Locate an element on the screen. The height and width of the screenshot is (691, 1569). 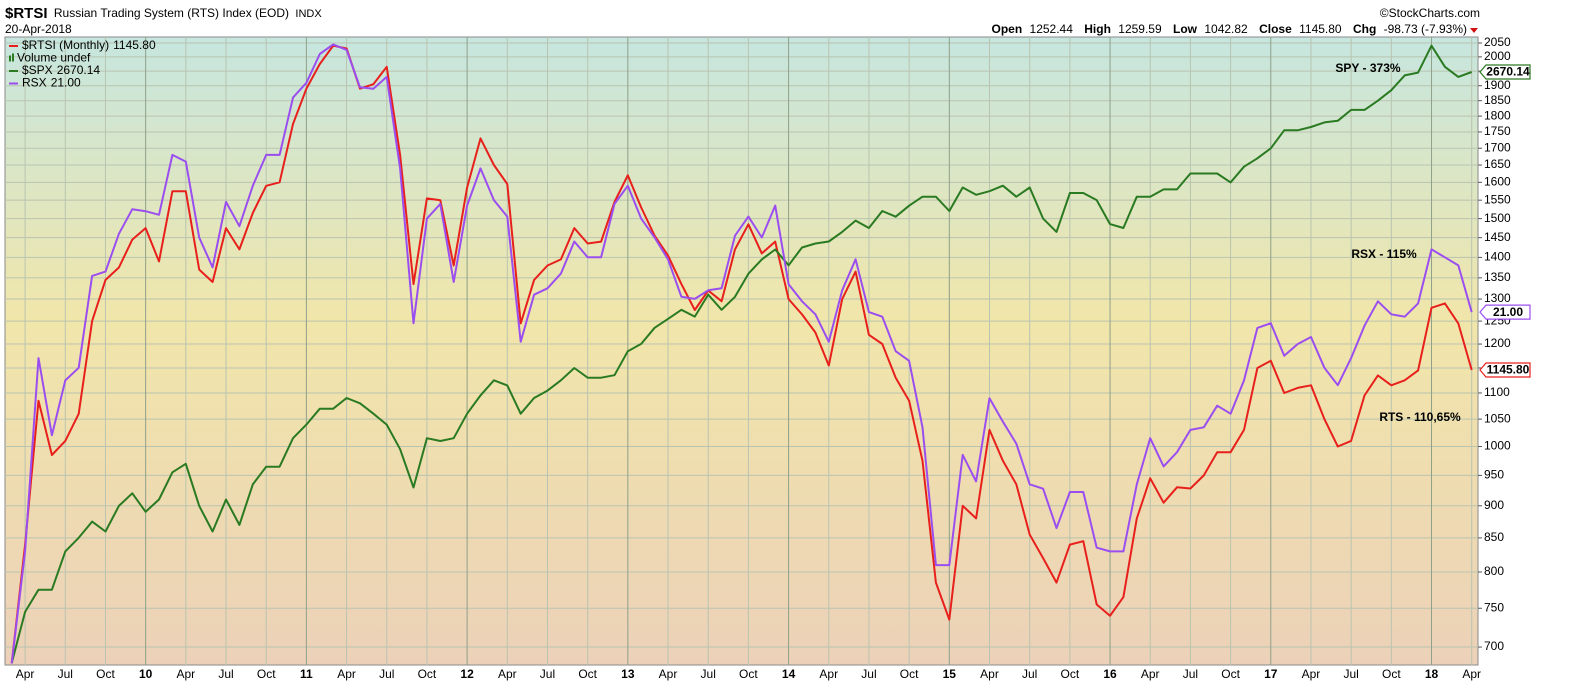
quote-value: 1252.44 is located at coordinates (1052, 29).